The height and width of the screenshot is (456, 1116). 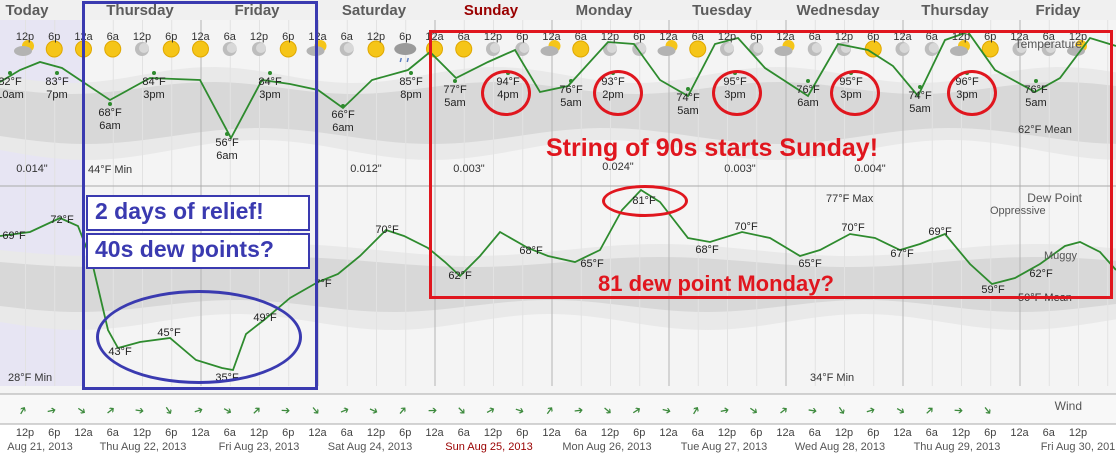 What do you see at coordinates (712, 148) in the screenshot?
I see `red-main-note: String of 90s starts Sunday!` at bounding box center [712, 148].